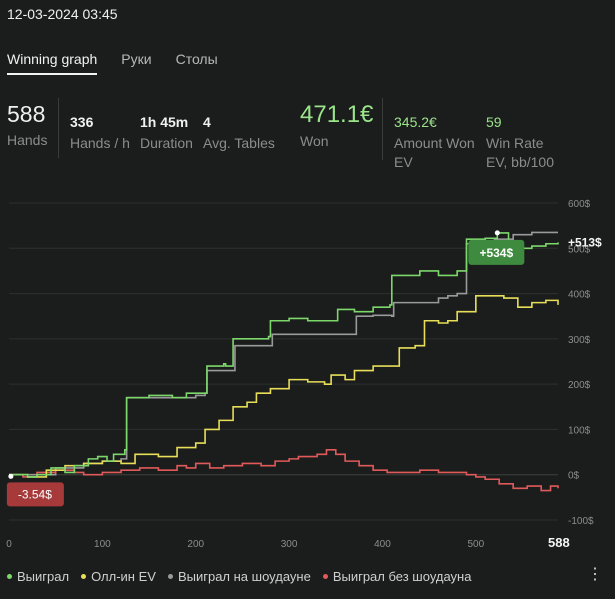 The width and height of the screenshot is (615, 599). Describe the element at coordinates (337, 114) in the screenshot. I see `stat-won-value: 471.1€` at that location.